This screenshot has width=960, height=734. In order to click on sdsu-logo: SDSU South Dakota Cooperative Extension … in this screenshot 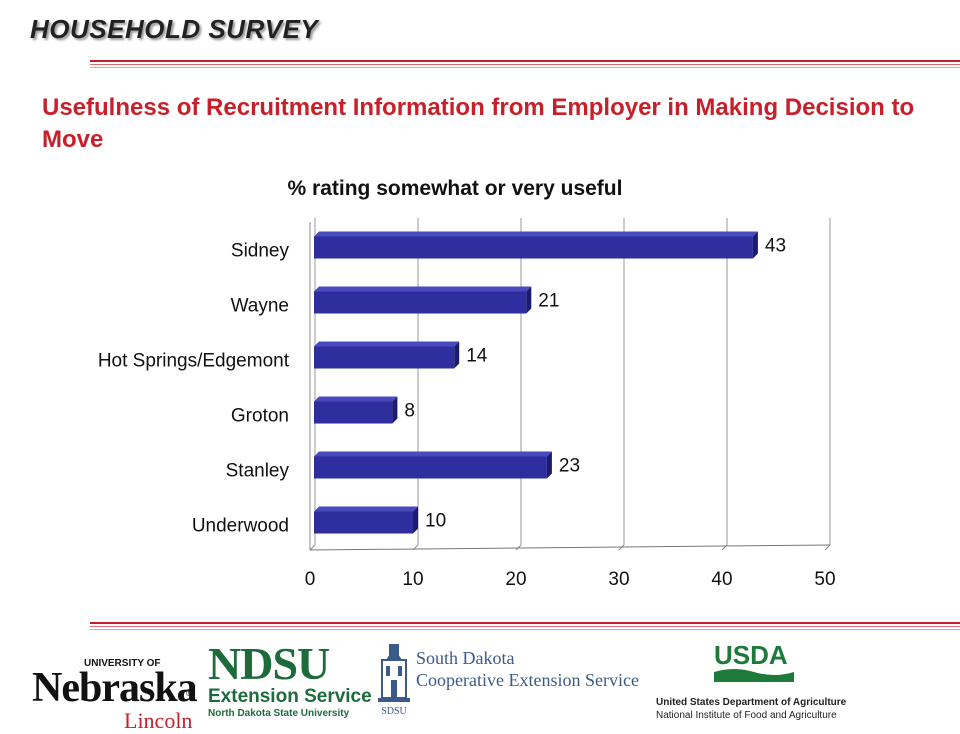, I will do `click(507, 681)`.